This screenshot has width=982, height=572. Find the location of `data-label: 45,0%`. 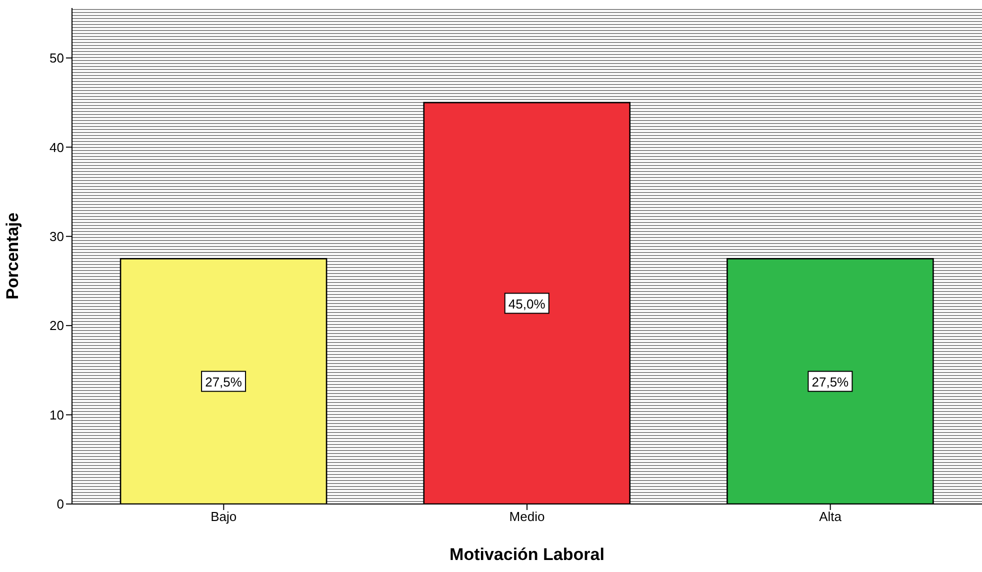

data-label: 45,0% is located at coordinates (527, 304).